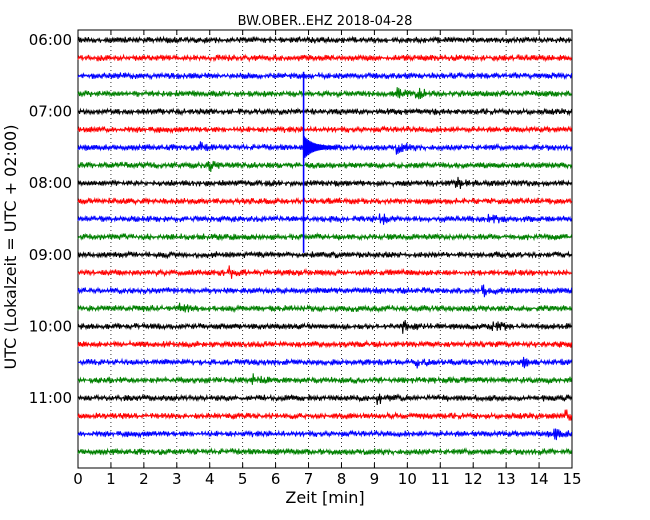  What do you see at coordinates (309, 479) in the screenshot?
I see `x-tick-label: 7` at bounding box center [309, 479].